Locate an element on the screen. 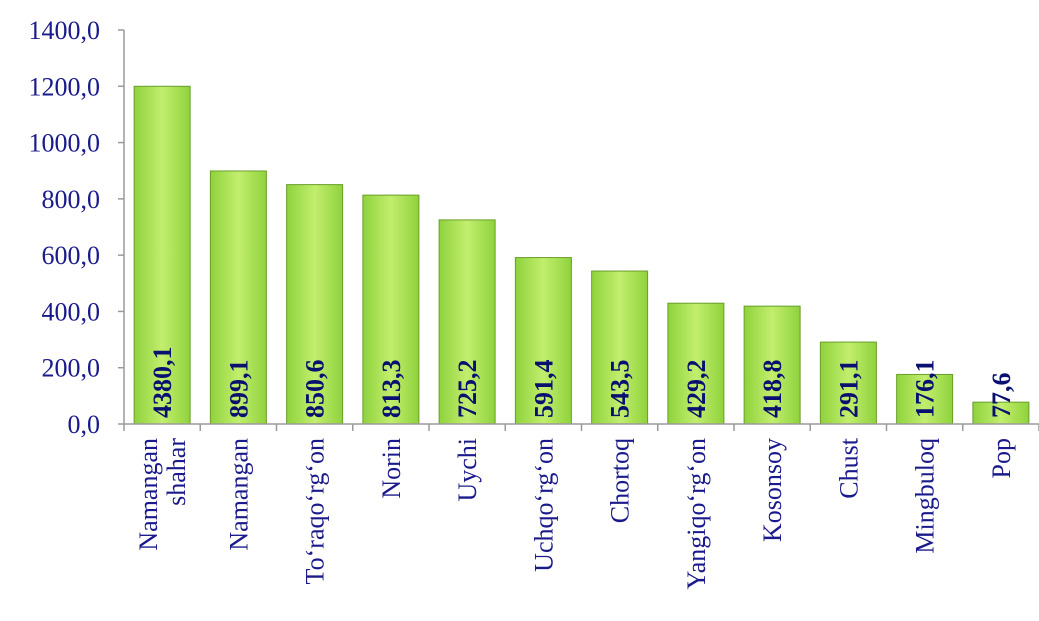 This screenshot has height=621, width=1039. x-tick-label: Chust is located at coordinates (848, 467).